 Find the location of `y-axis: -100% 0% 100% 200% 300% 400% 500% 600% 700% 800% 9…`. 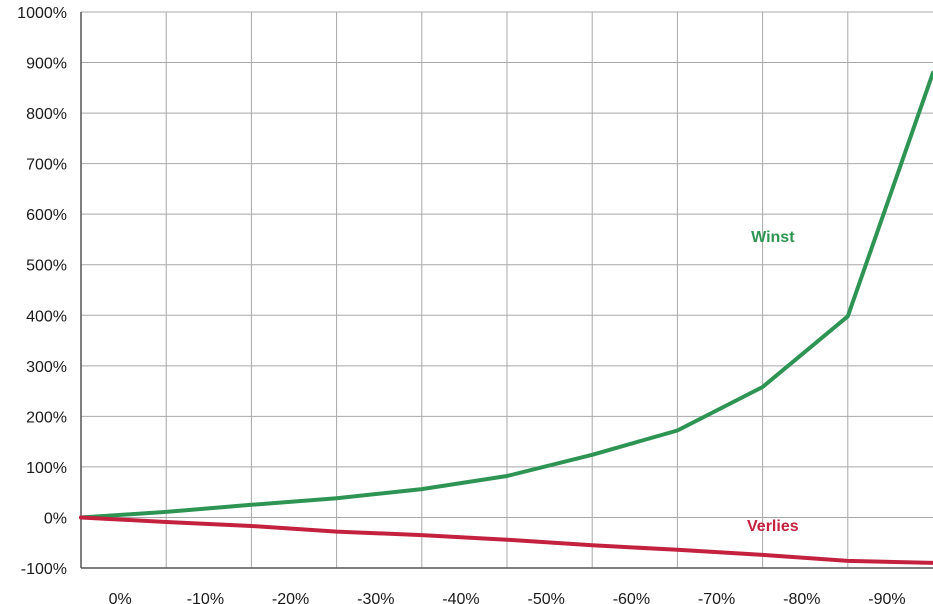

y-axis: -100% 0% 100% 200% 300% 400% 500% 600% 700% 800% 9… is located at coordinates (42, 291).